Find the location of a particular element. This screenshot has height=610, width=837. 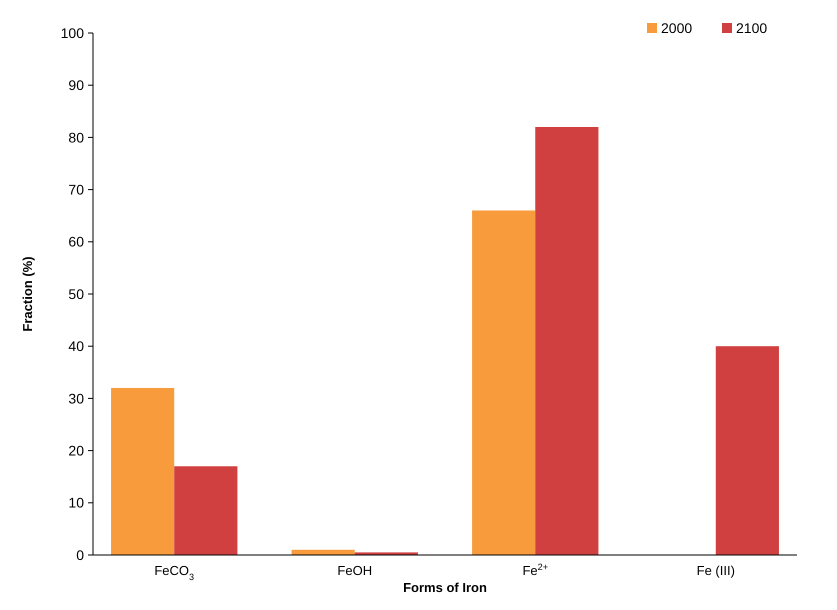

x-tick-label: Fe$^{2+}$ is located at coordinates (535, 570).